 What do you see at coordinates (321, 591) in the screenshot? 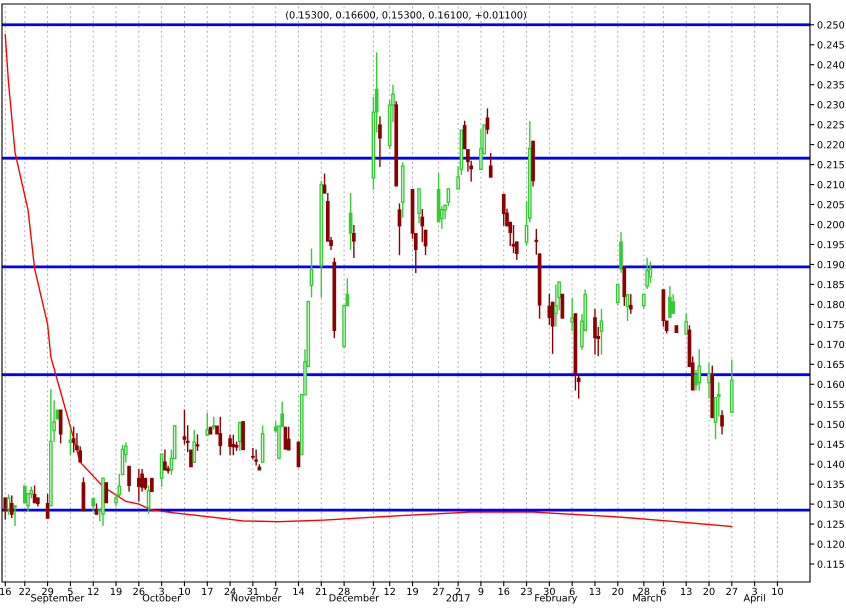
I see `x-tick-label: 21` at bounding box center [321, 591].